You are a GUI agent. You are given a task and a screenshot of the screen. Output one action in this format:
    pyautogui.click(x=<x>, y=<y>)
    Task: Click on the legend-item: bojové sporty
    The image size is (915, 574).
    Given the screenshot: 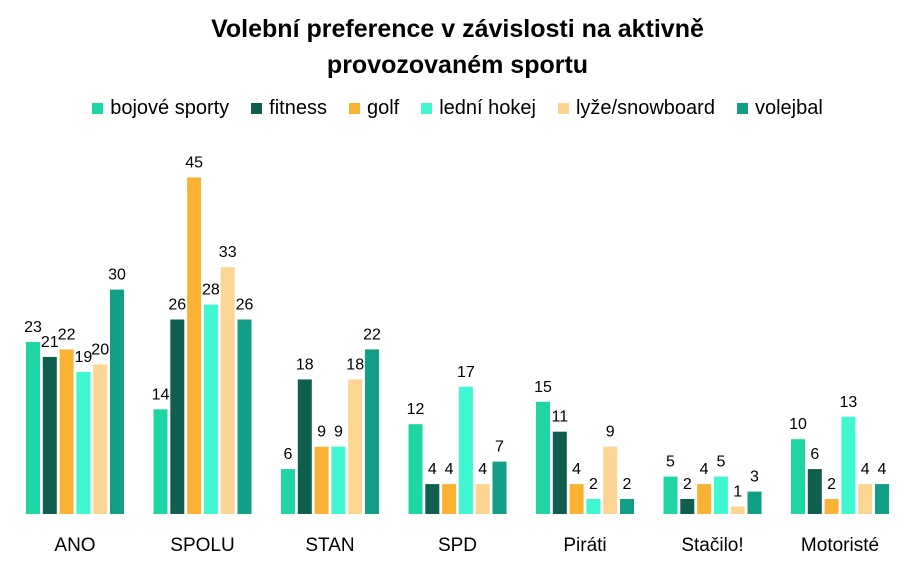 What is the action you would take?
    pyautogui.click(x=160, y=108)
    